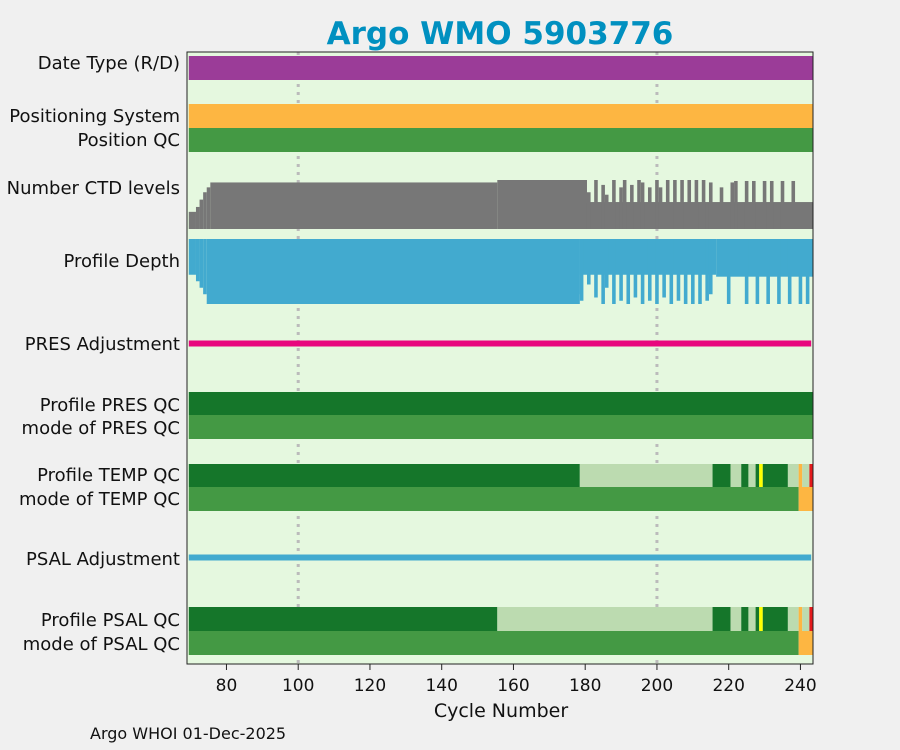 The height and width of the screenshot is (750, 900). What do you see at coordinates (109, 63) in the screenshot?
I see `row-label: Date Type (R/D)` at bounding box center [109, 63].